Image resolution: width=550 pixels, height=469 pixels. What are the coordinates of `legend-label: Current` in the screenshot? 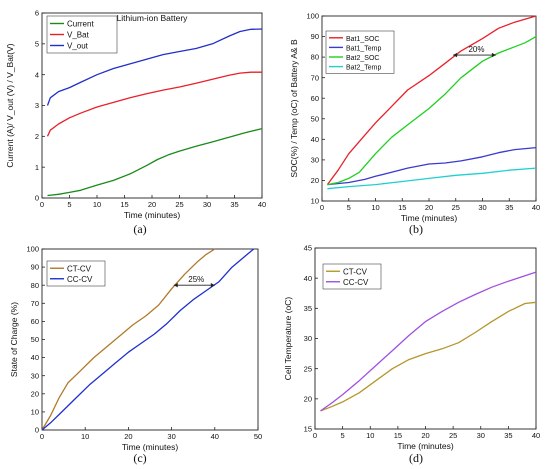 It's located at (80, 24).